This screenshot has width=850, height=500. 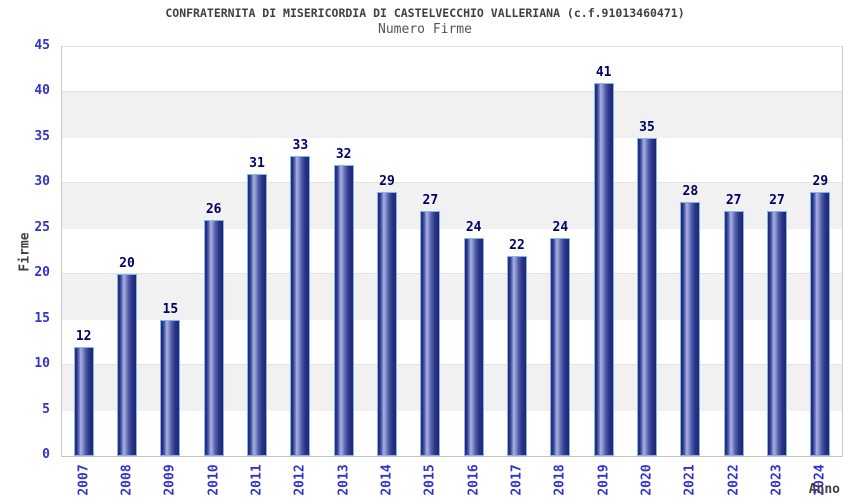 What do you see at coordinates (343, 155) in the screenshot?
I see `bar-value-label: 32` at bounding box center [343, 155].